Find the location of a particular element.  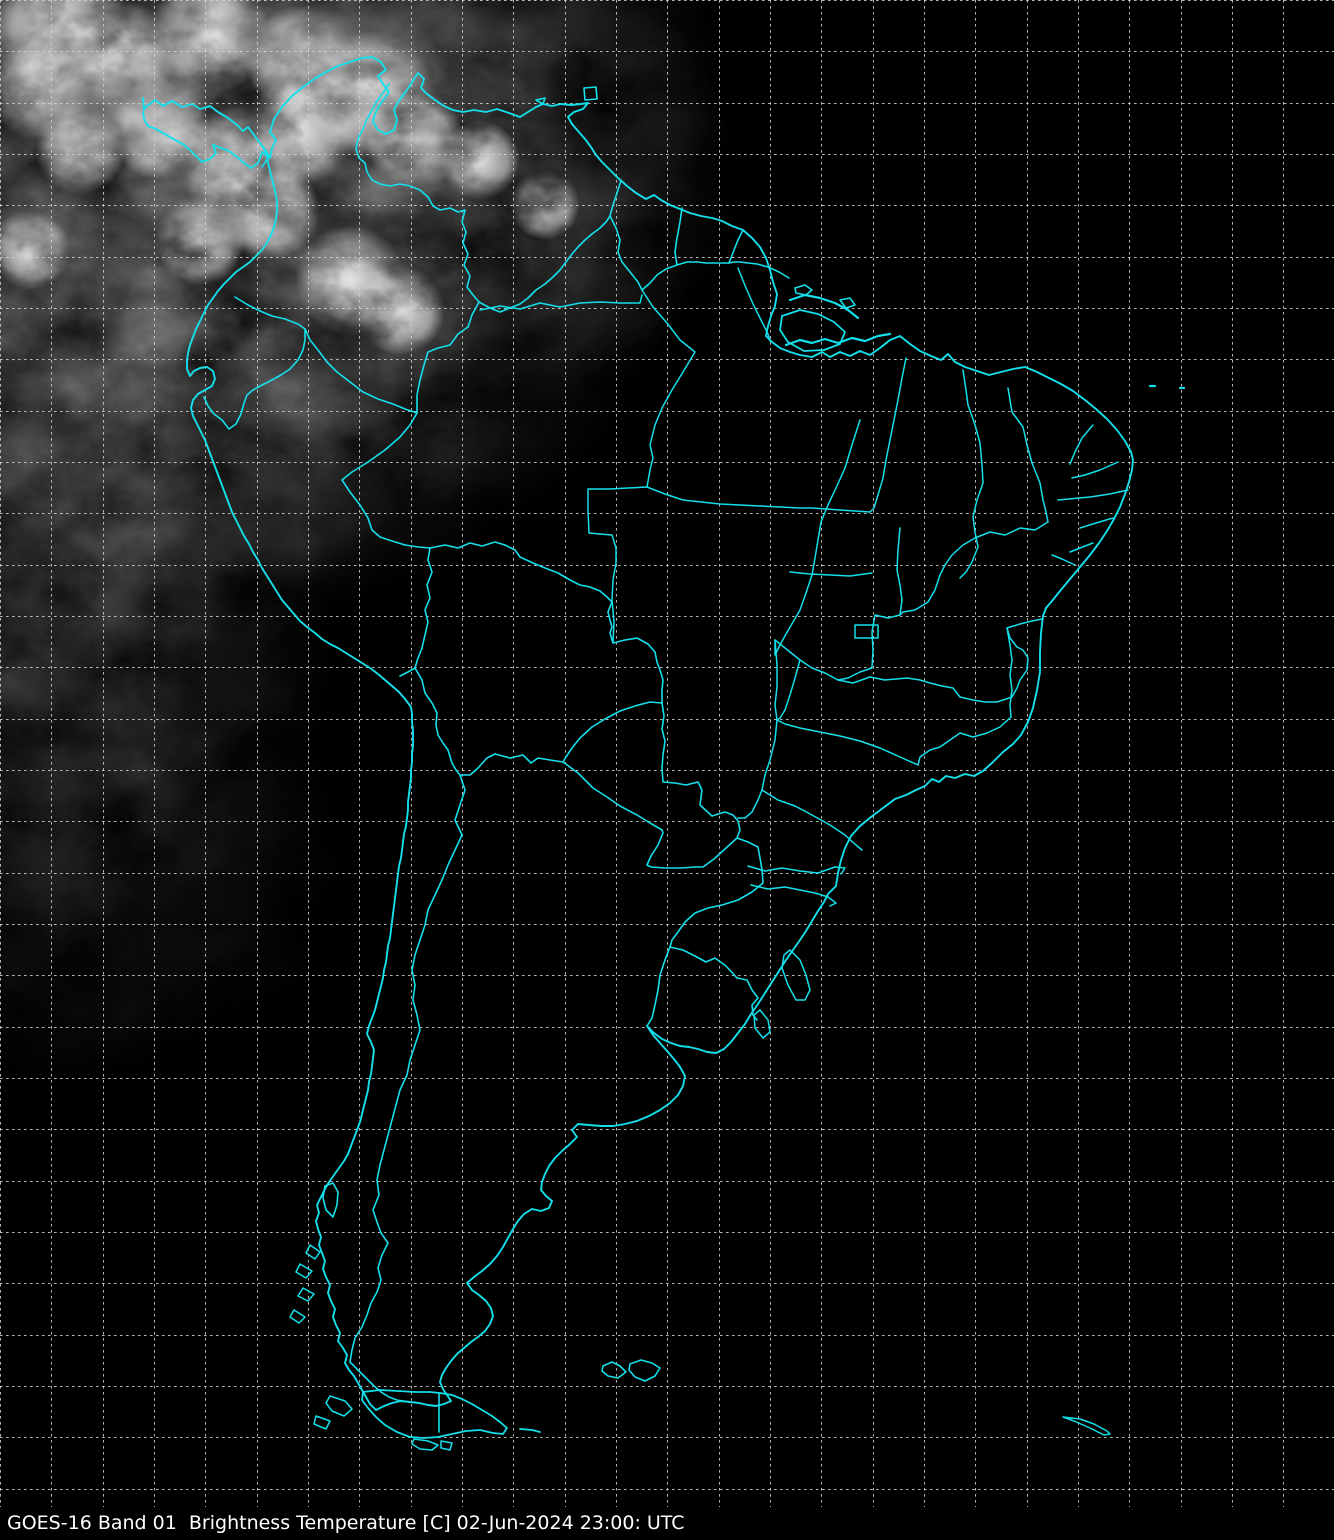

state-border-piaui-ceara is located at coordinates (1028, 455).